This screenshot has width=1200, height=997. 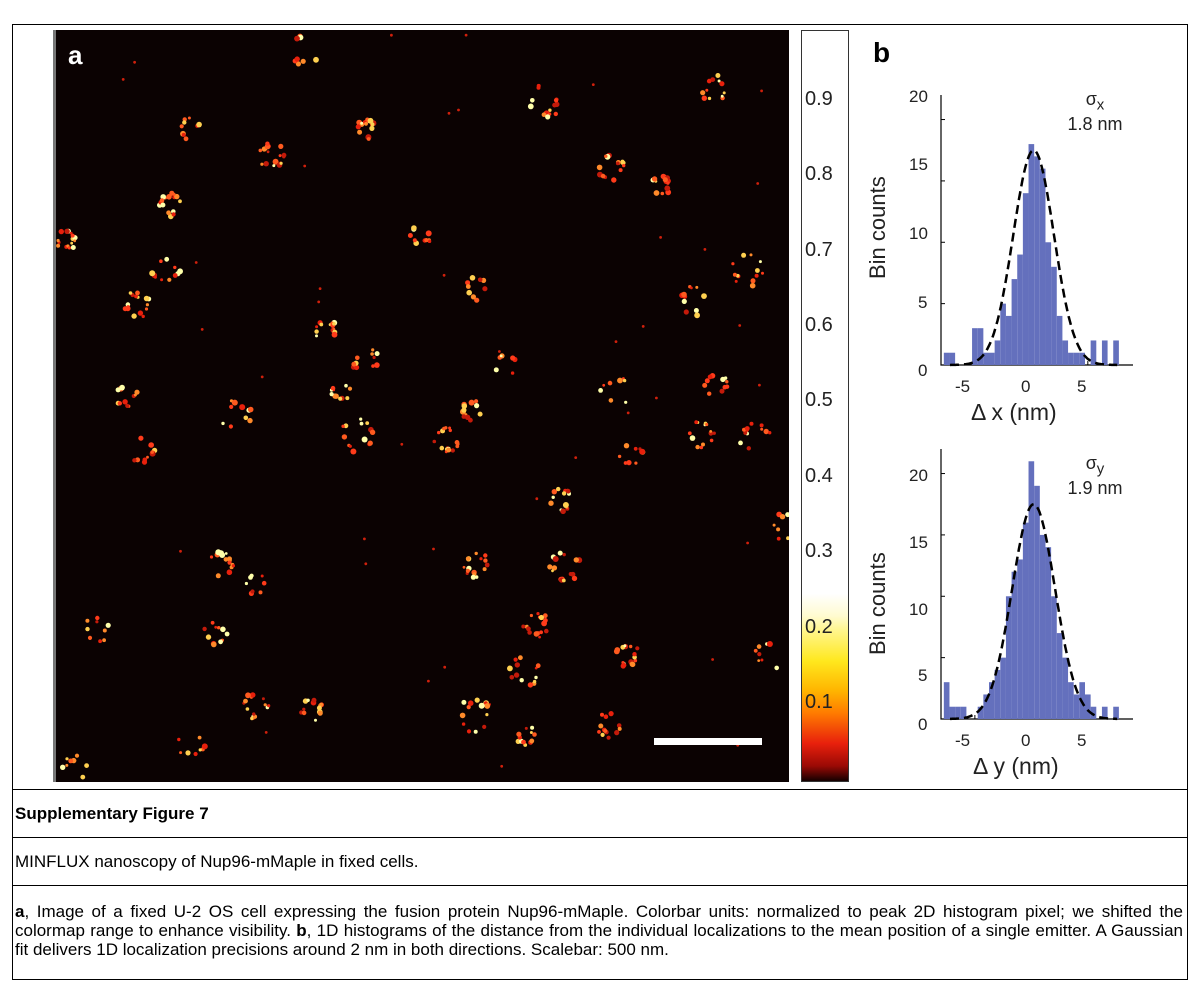 What do you see at coordinates (112, 813) in the screenshot?
I see `figure-title: Supplementary Figure 7` at bounding box center [112, 813].